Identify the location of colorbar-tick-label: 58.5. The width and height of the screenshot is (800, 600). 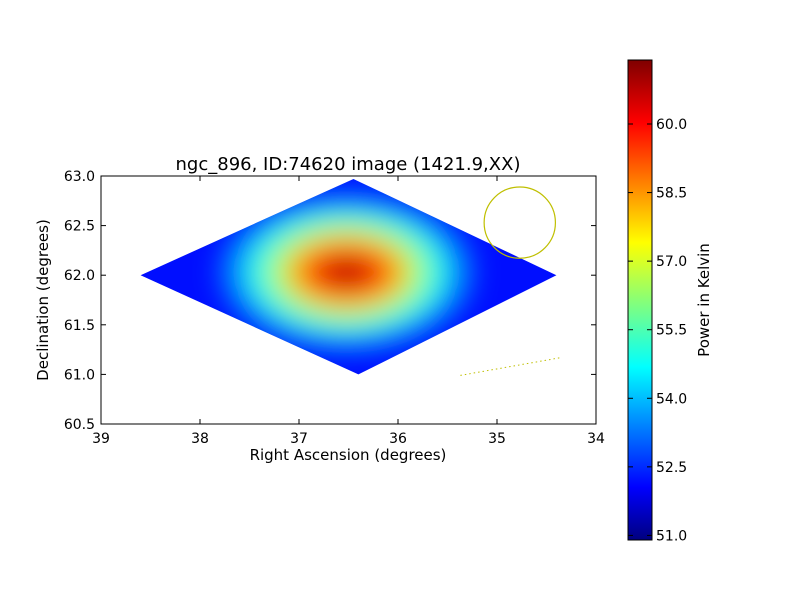
(671, 194).